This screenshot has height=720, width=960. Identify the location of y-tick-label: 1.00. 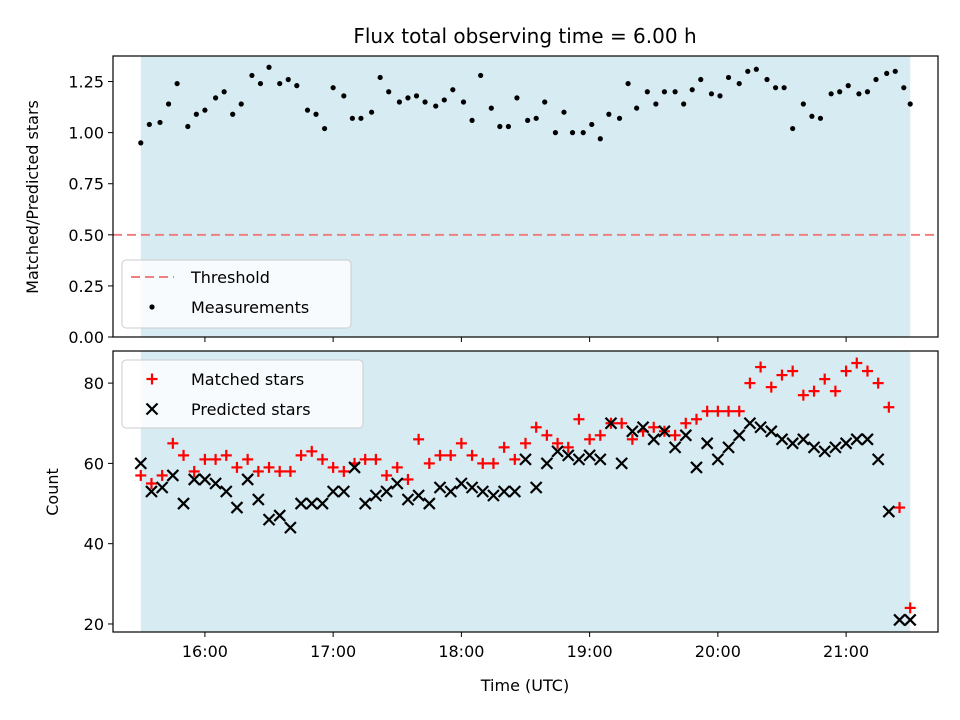
(86, 133).